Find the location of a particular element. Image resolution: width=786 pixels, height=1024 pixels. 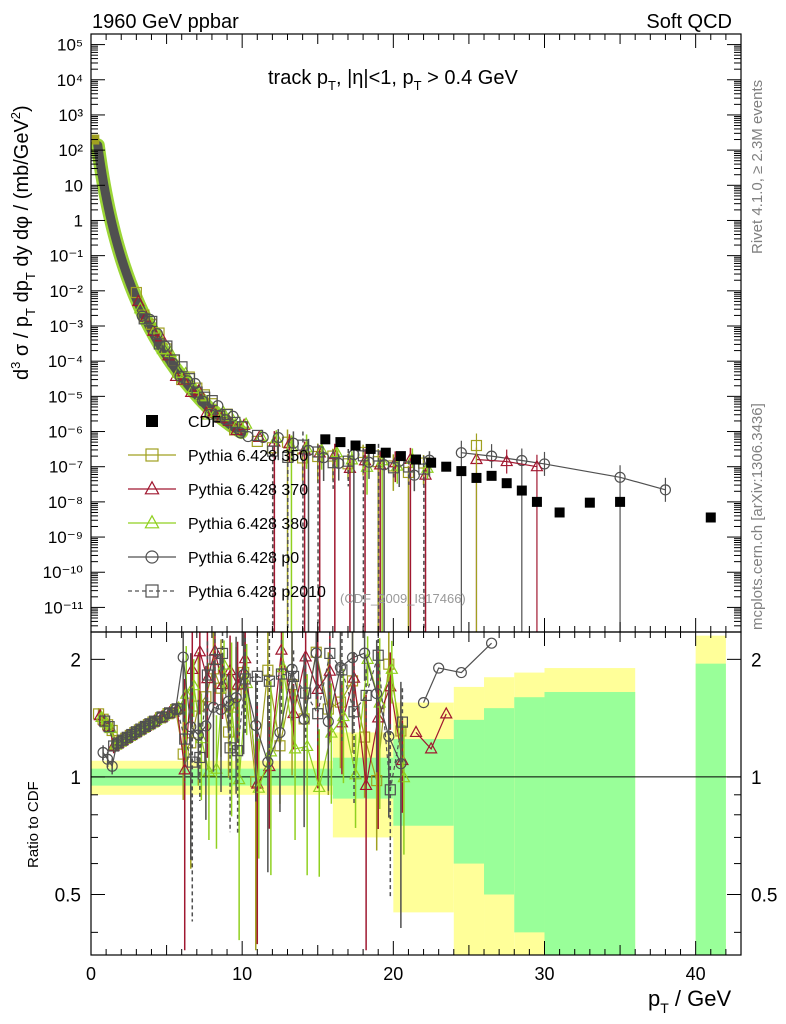

legend-label: Pythia 6.428 p2010 is located at coordinates (257, 592).